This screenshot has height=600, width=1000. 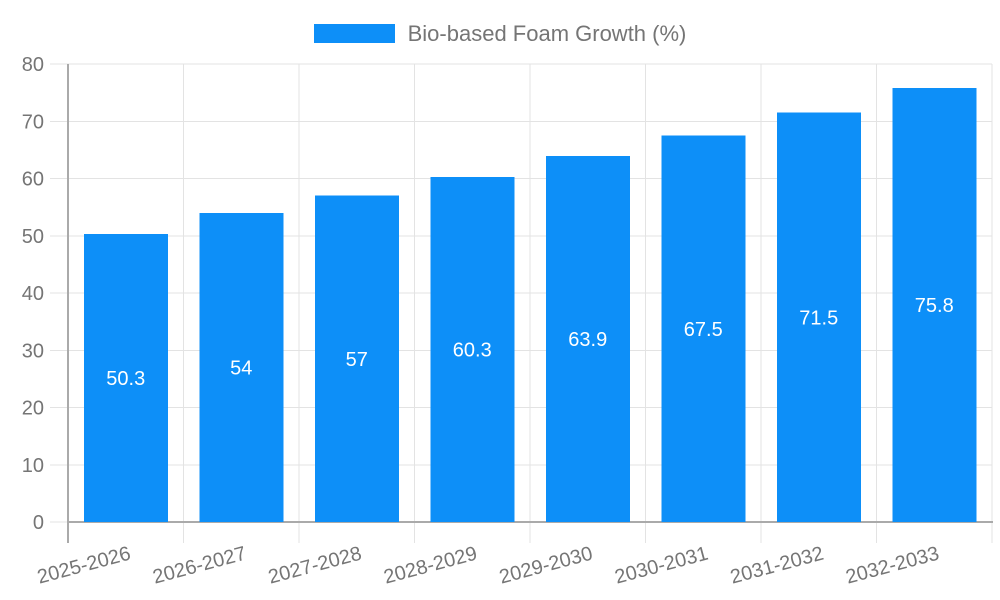 What do you see at coordinates (38, 523) in the screenshot?
I see `y-tick-label: 0` at bounding box center [38, 523].